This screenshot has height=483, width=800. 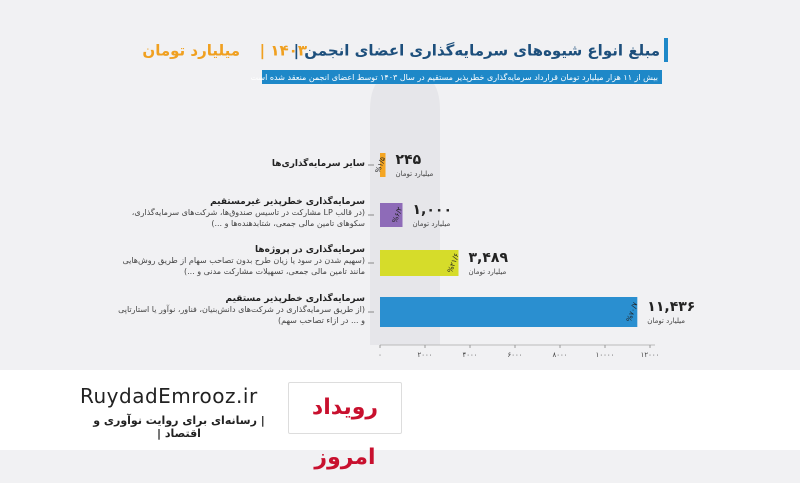 What do you see at coordinates (666, 50) in the screenshot?
I see `title-accent` at bounding box center [666, 50].